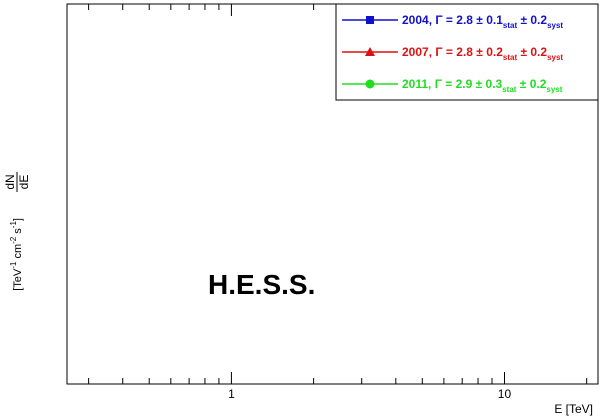  I want to click on x-tick-label: 10, so click(505, 394).